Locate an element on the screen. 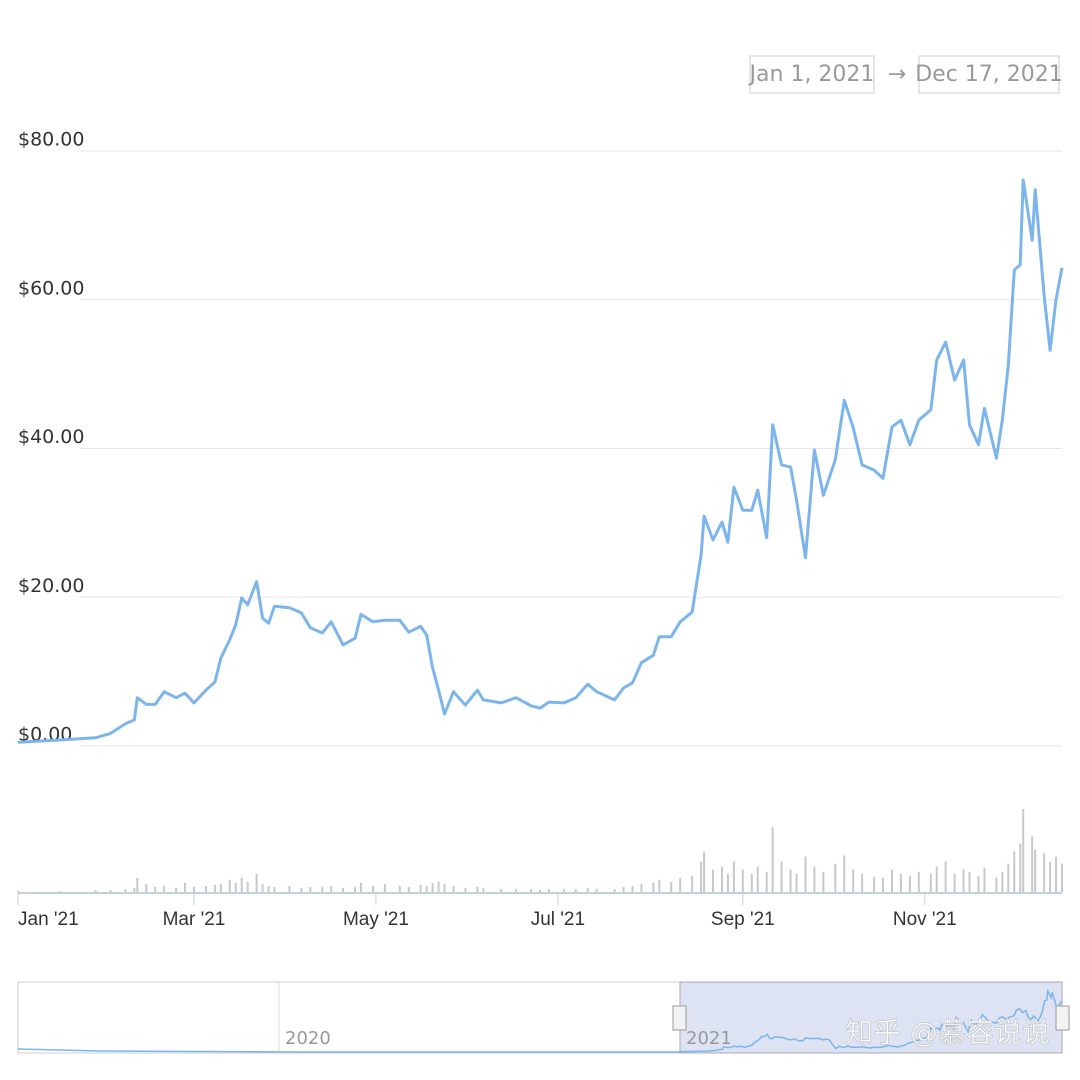  navigator-history-line is located at coordinates (348, 1050).